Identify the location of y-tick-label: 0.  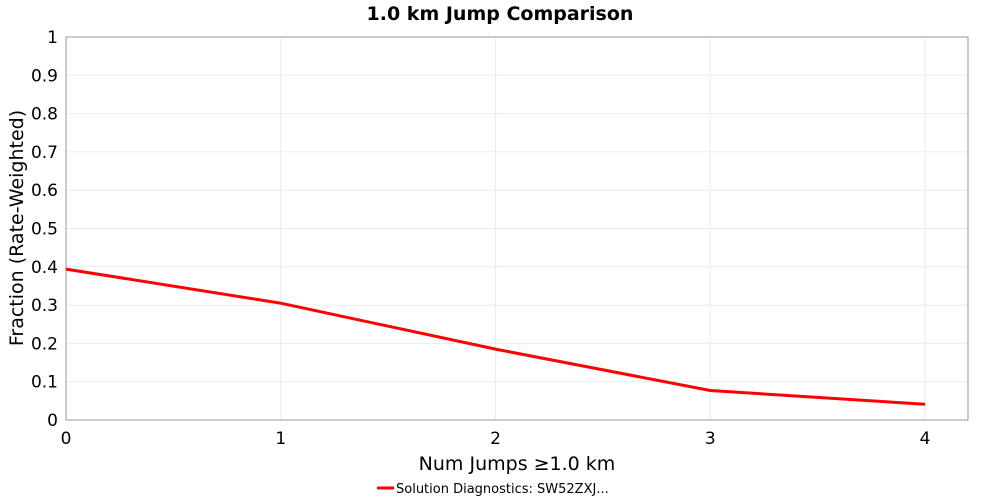
(52, 421).